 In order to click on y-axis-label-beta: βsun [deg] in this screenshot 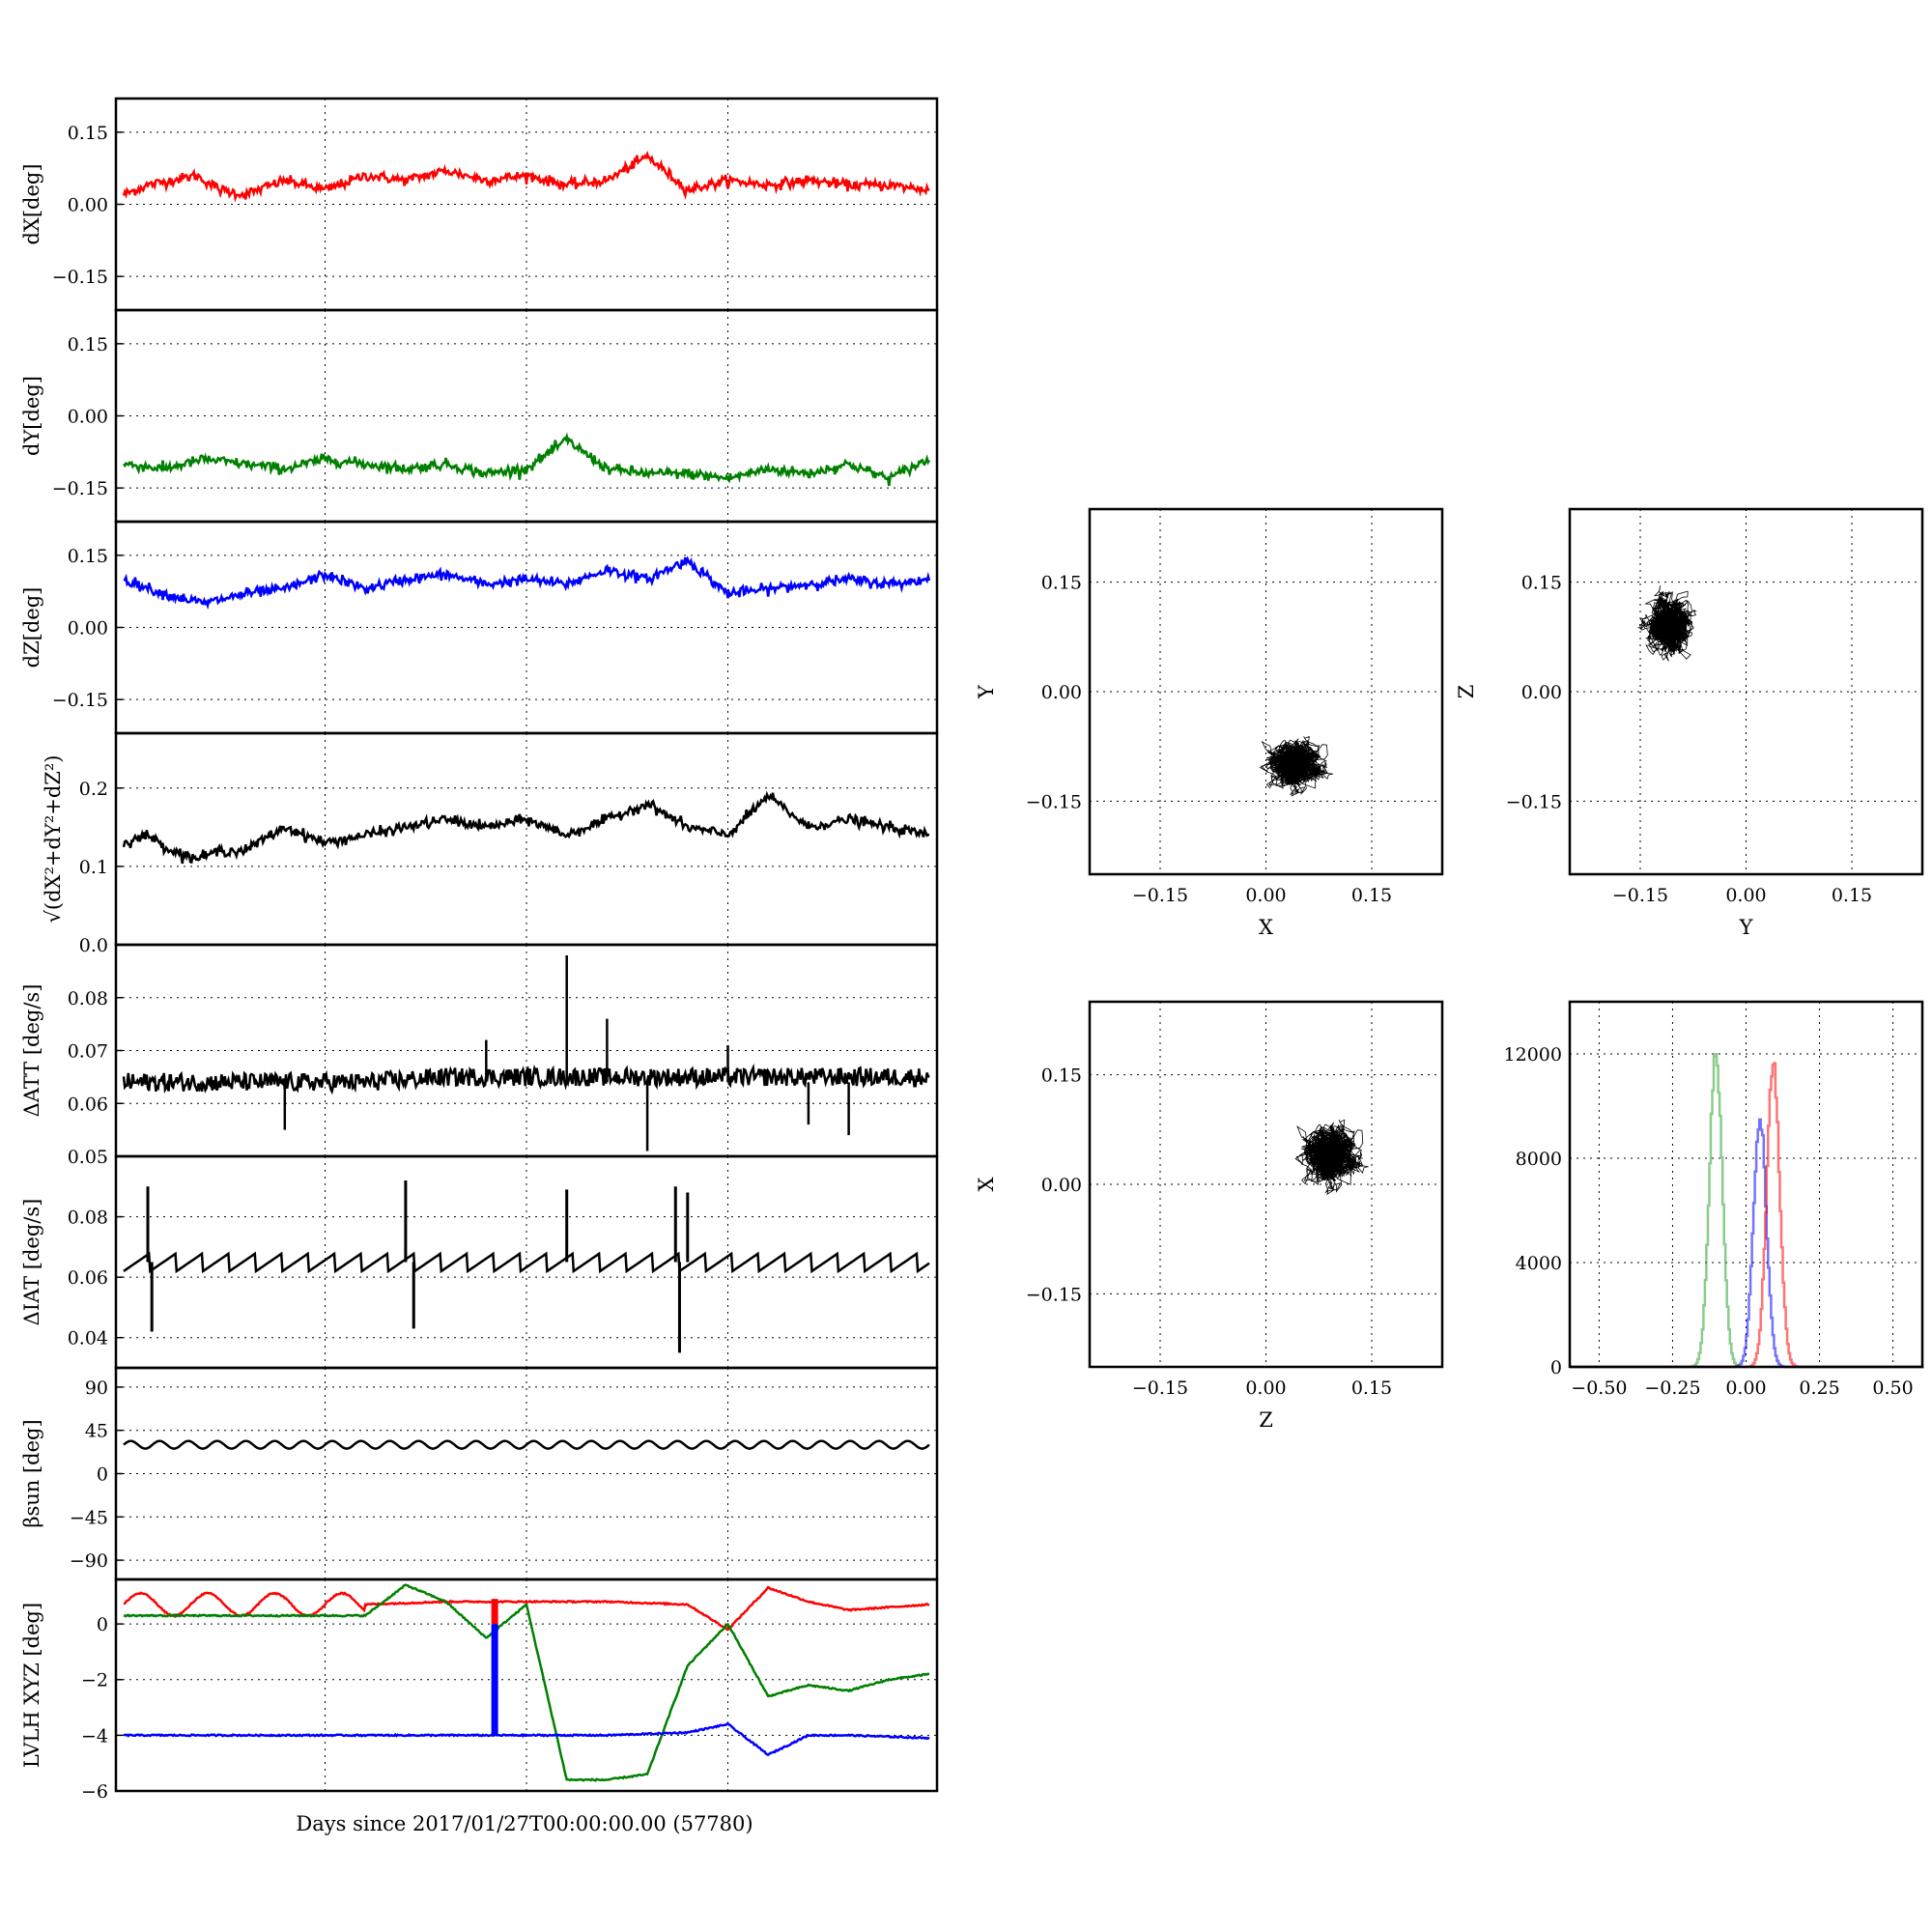, I will do `click(31, 1473)`.